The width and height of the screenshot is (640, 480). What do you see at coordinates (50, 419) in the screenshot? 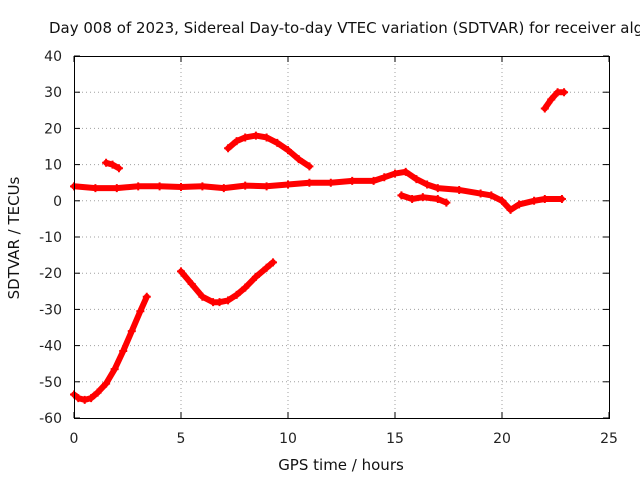
I see `y-tick-label: -60` at bounding box center [50, 419].